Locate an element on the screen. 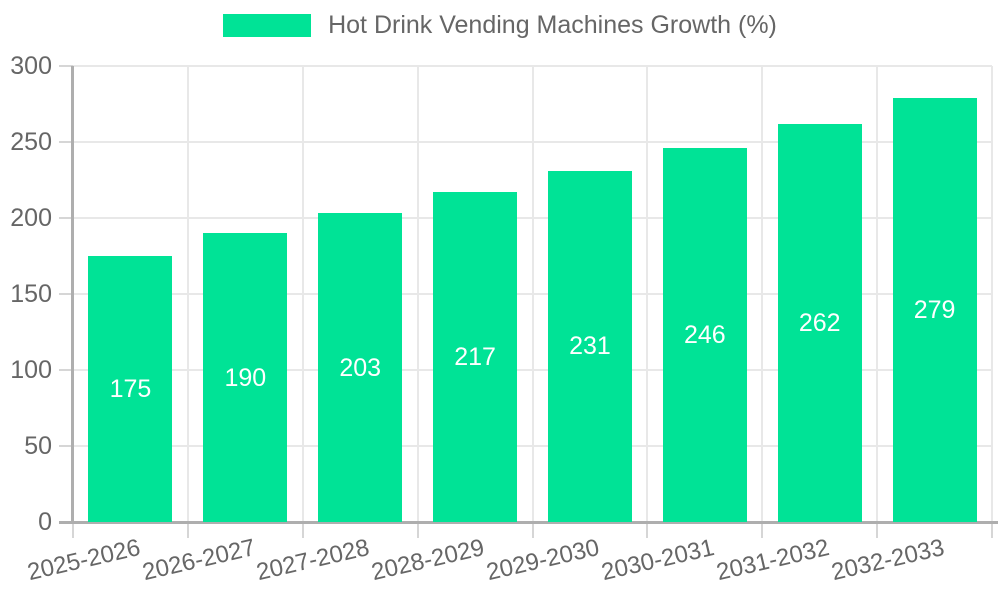 Image resolution: width=1000 pixels, height=600 pixels. bar-value-label: 175 is located at coordinates (130, 389).